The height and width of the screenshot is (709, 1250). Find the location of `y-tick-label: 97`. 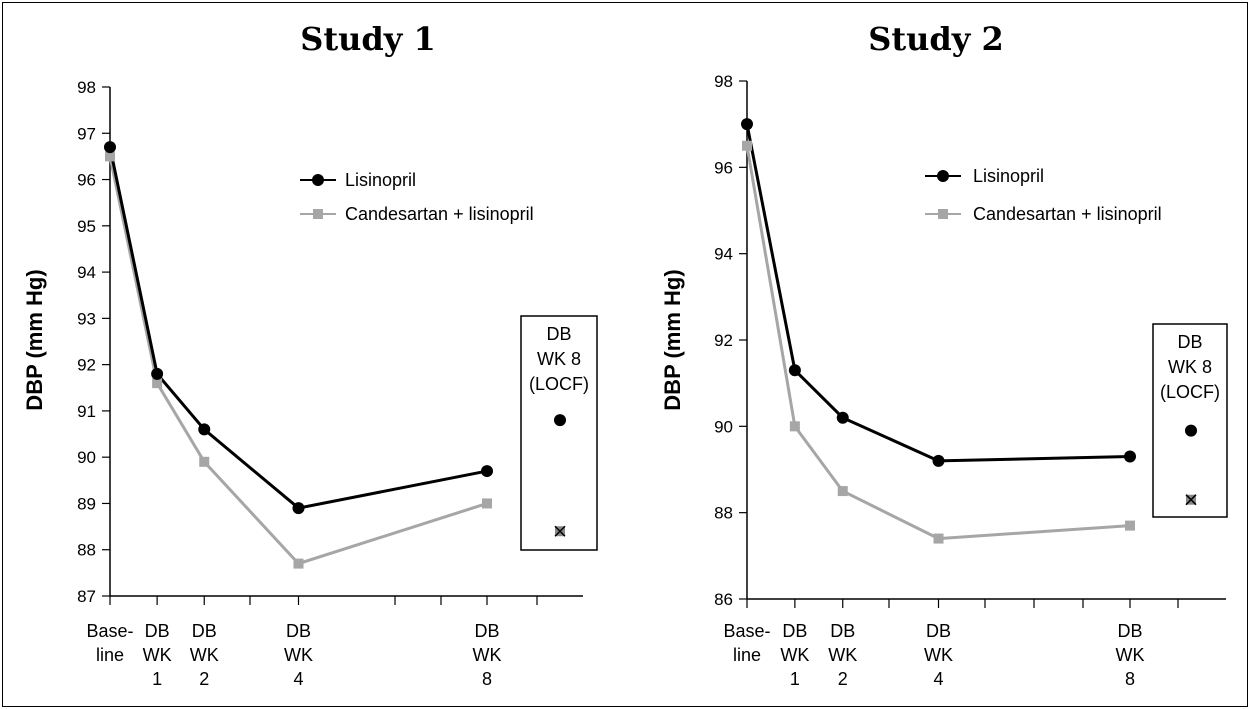

y-tick-label: 97 is located at coordinates (86, 133).